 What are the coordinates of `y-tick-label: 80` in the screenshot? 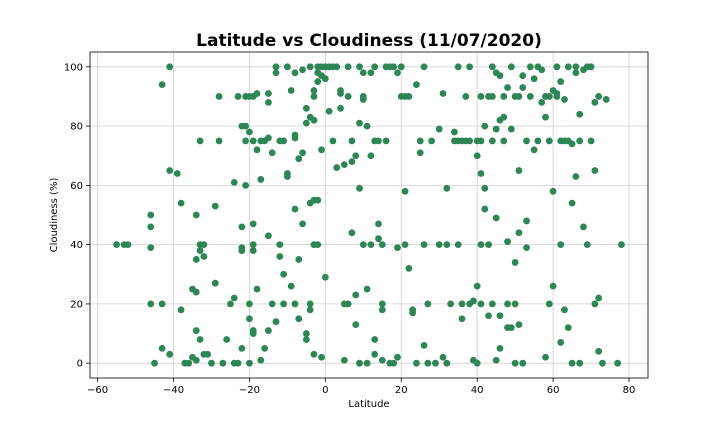 It's located at (76, 127).